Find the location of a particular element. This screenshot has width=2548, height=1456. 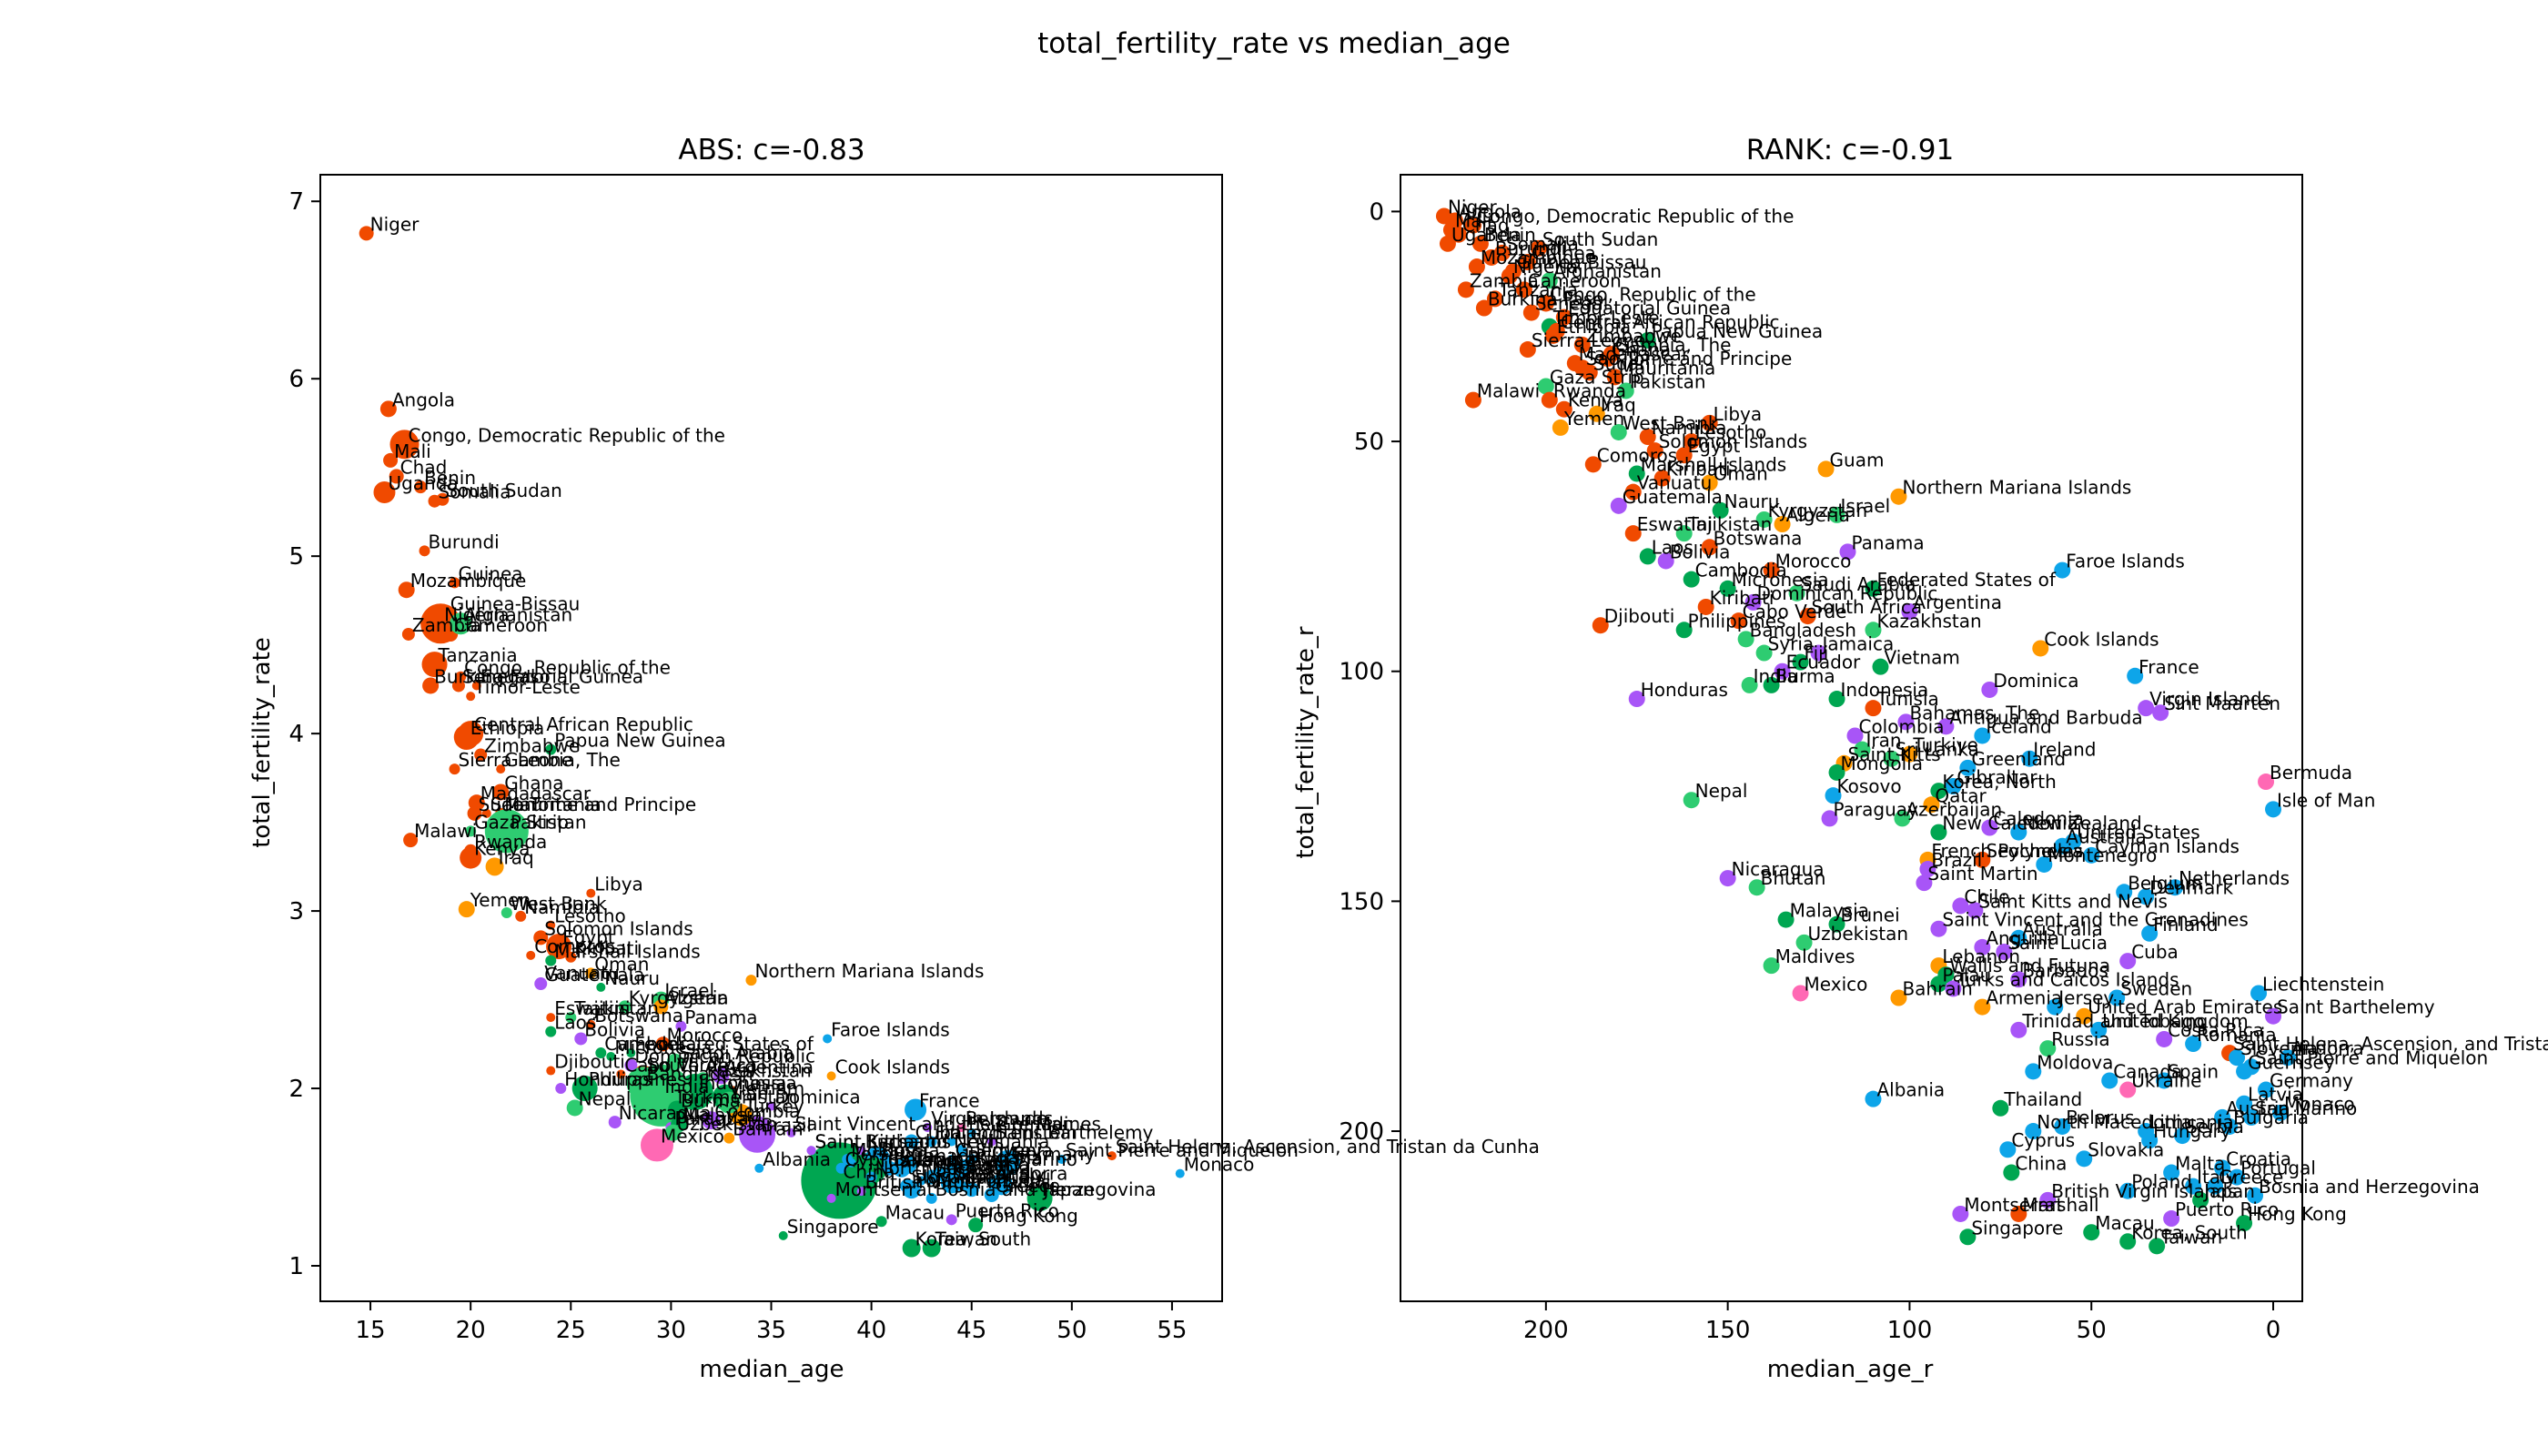

rank-point-label: New Zealand is located at coordinates (2082, 824).